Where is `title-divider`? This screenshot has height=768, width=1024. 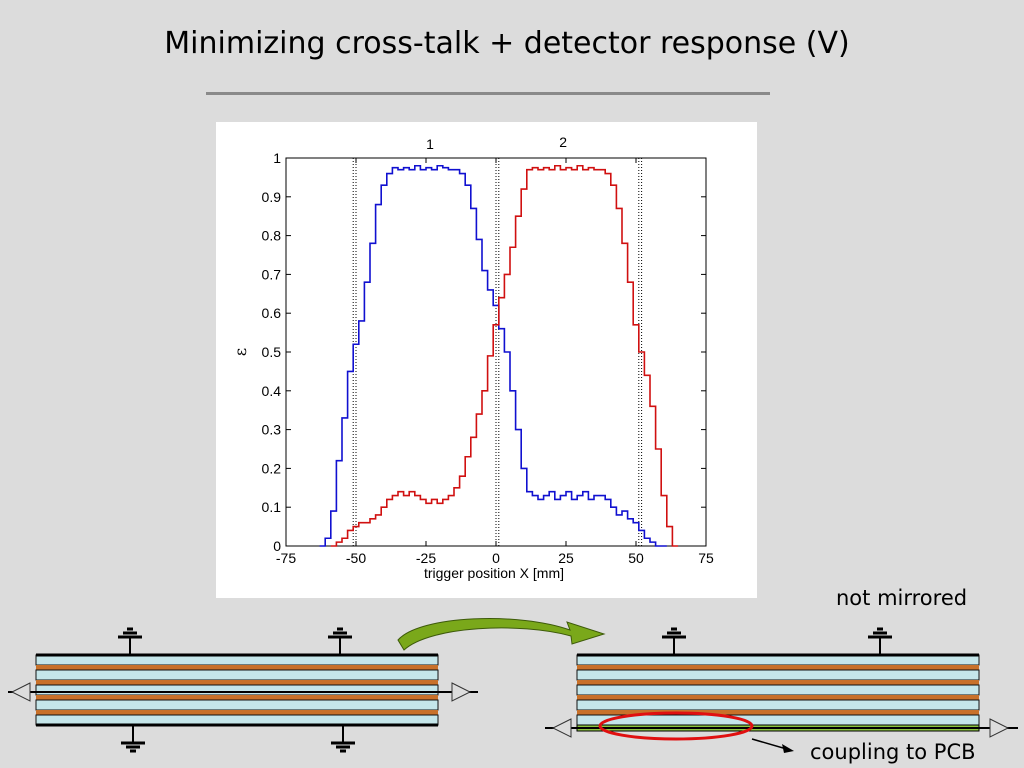 title-divider is located at coordinates (488, 93).